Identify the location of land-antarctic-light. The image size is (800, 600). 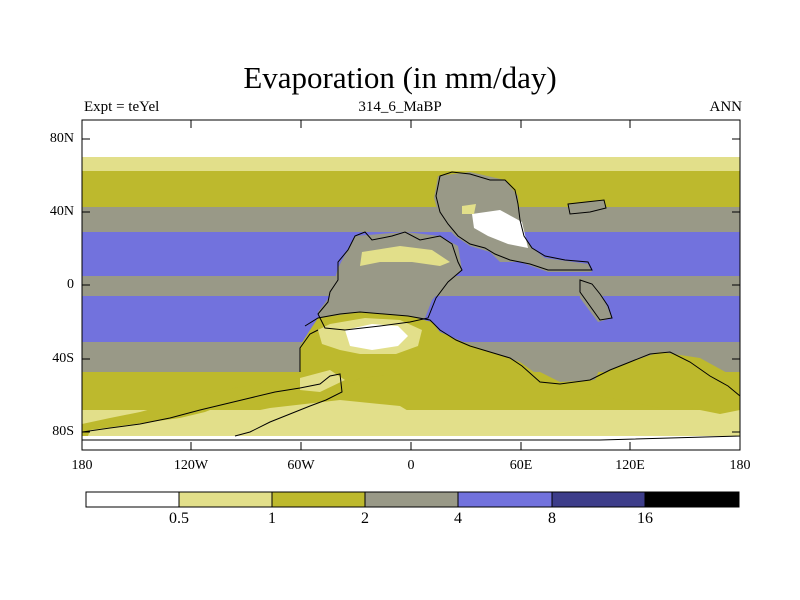
(295, 416).